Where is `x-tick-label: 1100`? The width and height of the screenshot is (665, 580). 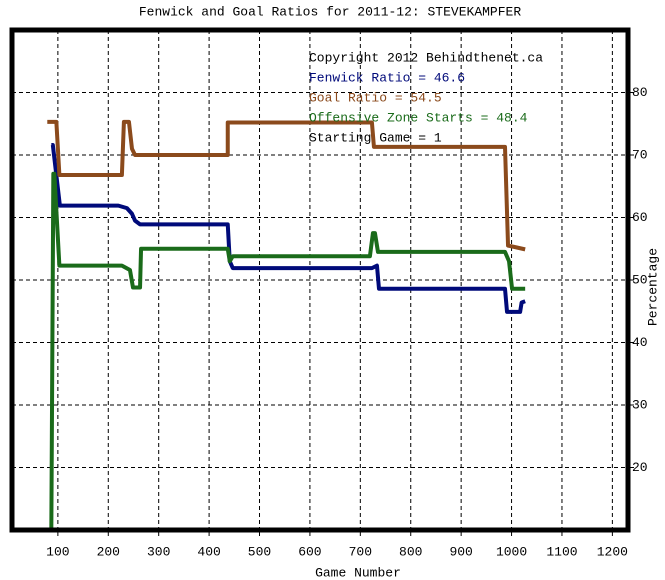 x-tick-label: 1100 is located at coordinates (561, 551).